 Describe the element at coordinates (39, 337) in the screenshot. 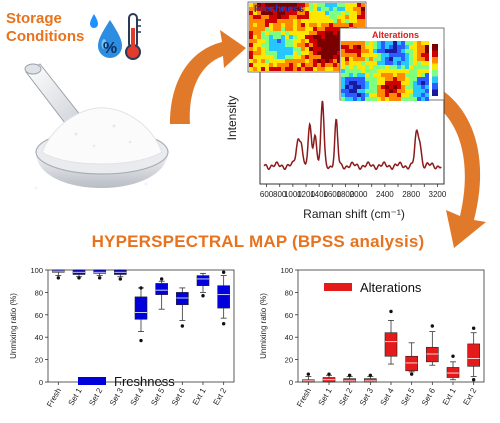

I see `boxplot-y-tick-label: 40` at that location.